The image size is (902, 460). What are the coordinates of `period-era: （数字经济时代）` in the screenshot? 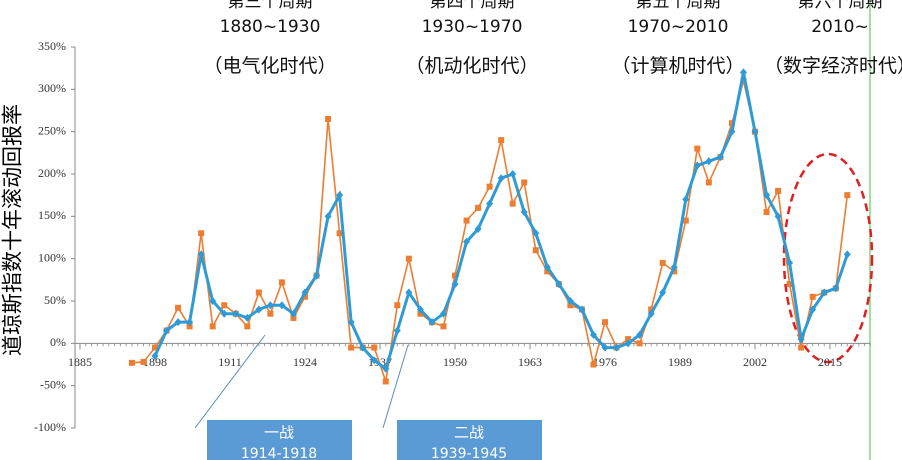 It's located at (833, 66).